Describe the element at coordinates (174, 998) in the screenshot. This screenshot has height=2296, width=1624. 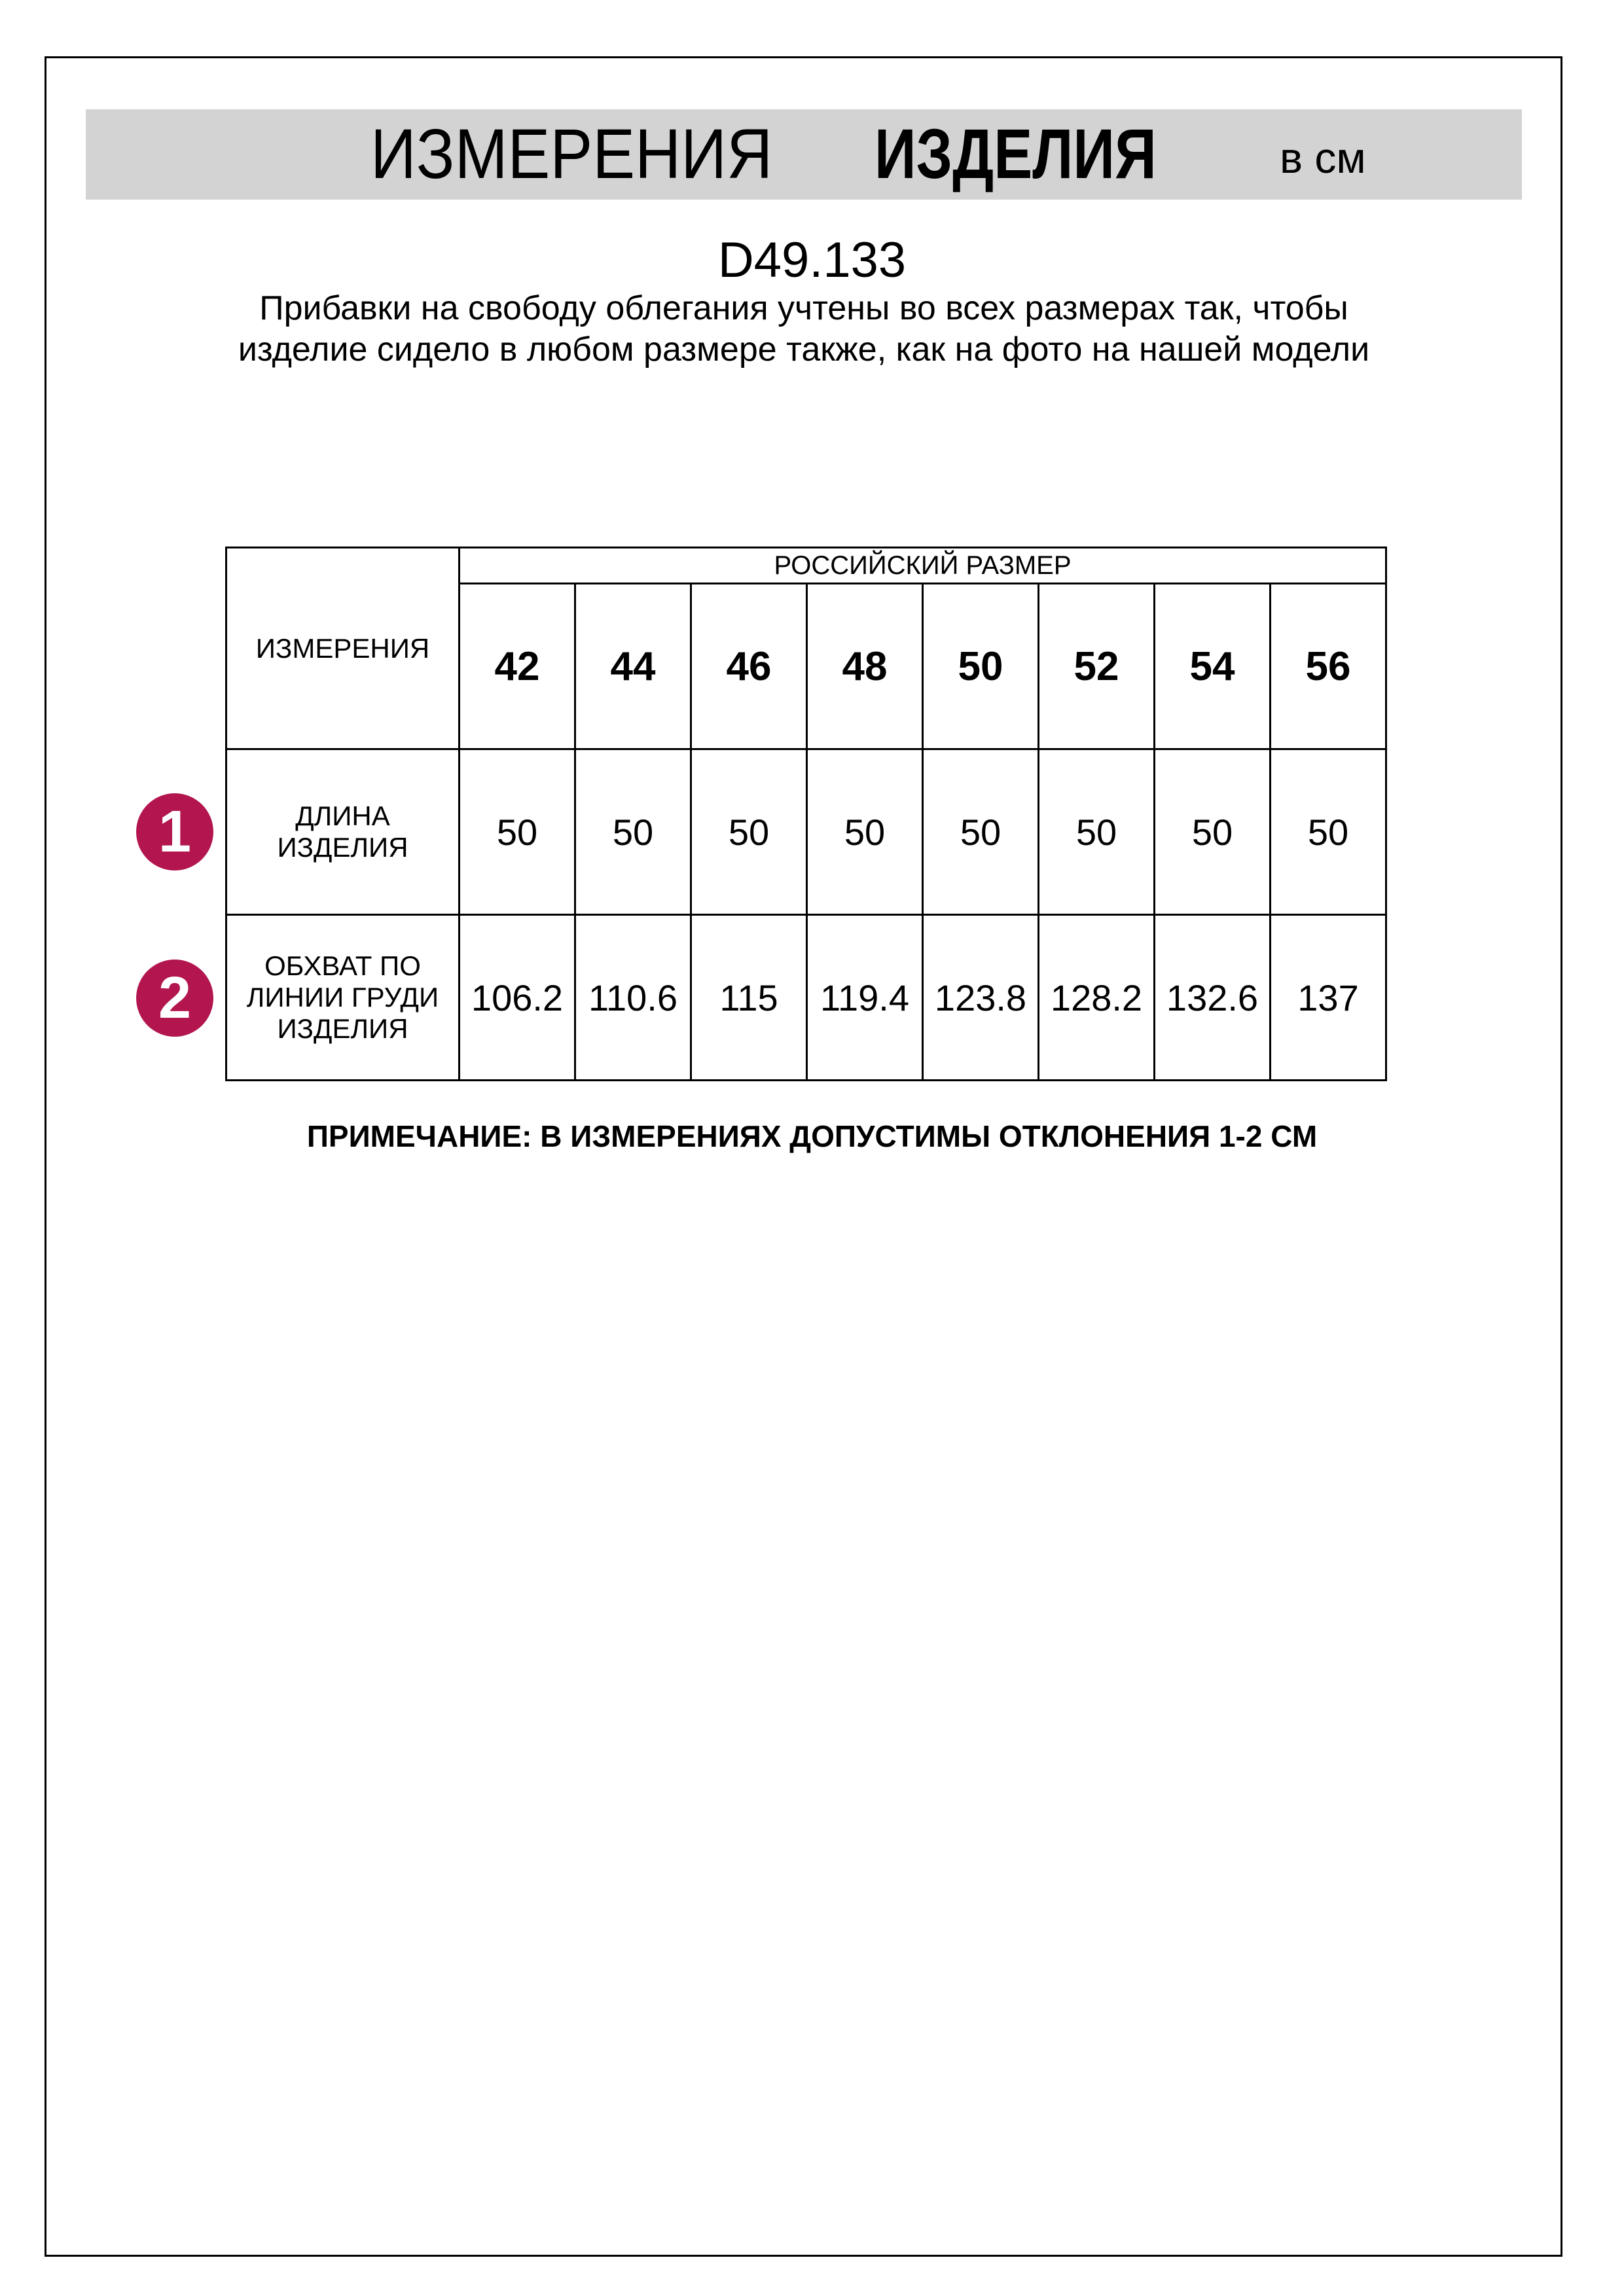
I see `row-number-badge: 2` at that location.